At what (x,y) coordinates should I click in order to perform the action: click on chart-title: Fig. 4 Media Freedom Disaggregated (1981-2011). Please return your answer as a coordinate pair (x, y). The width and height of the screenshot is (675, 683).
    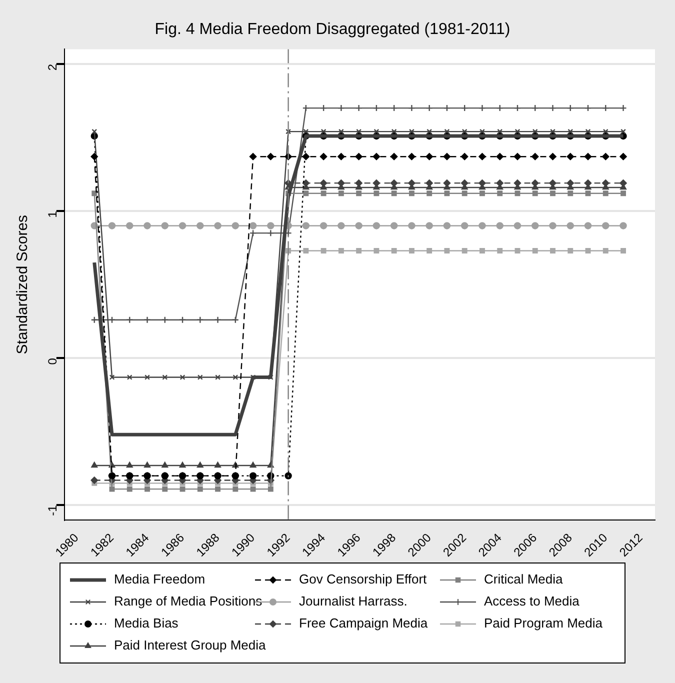
    Looking at the image, I should click on (332, 29).